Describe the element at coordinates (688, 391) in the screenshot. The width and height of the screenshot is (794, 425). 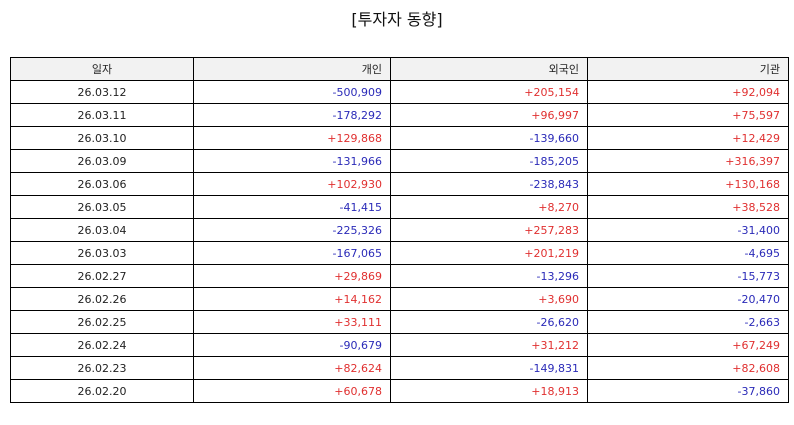
I see `institution-cell: -37,860` at that location.